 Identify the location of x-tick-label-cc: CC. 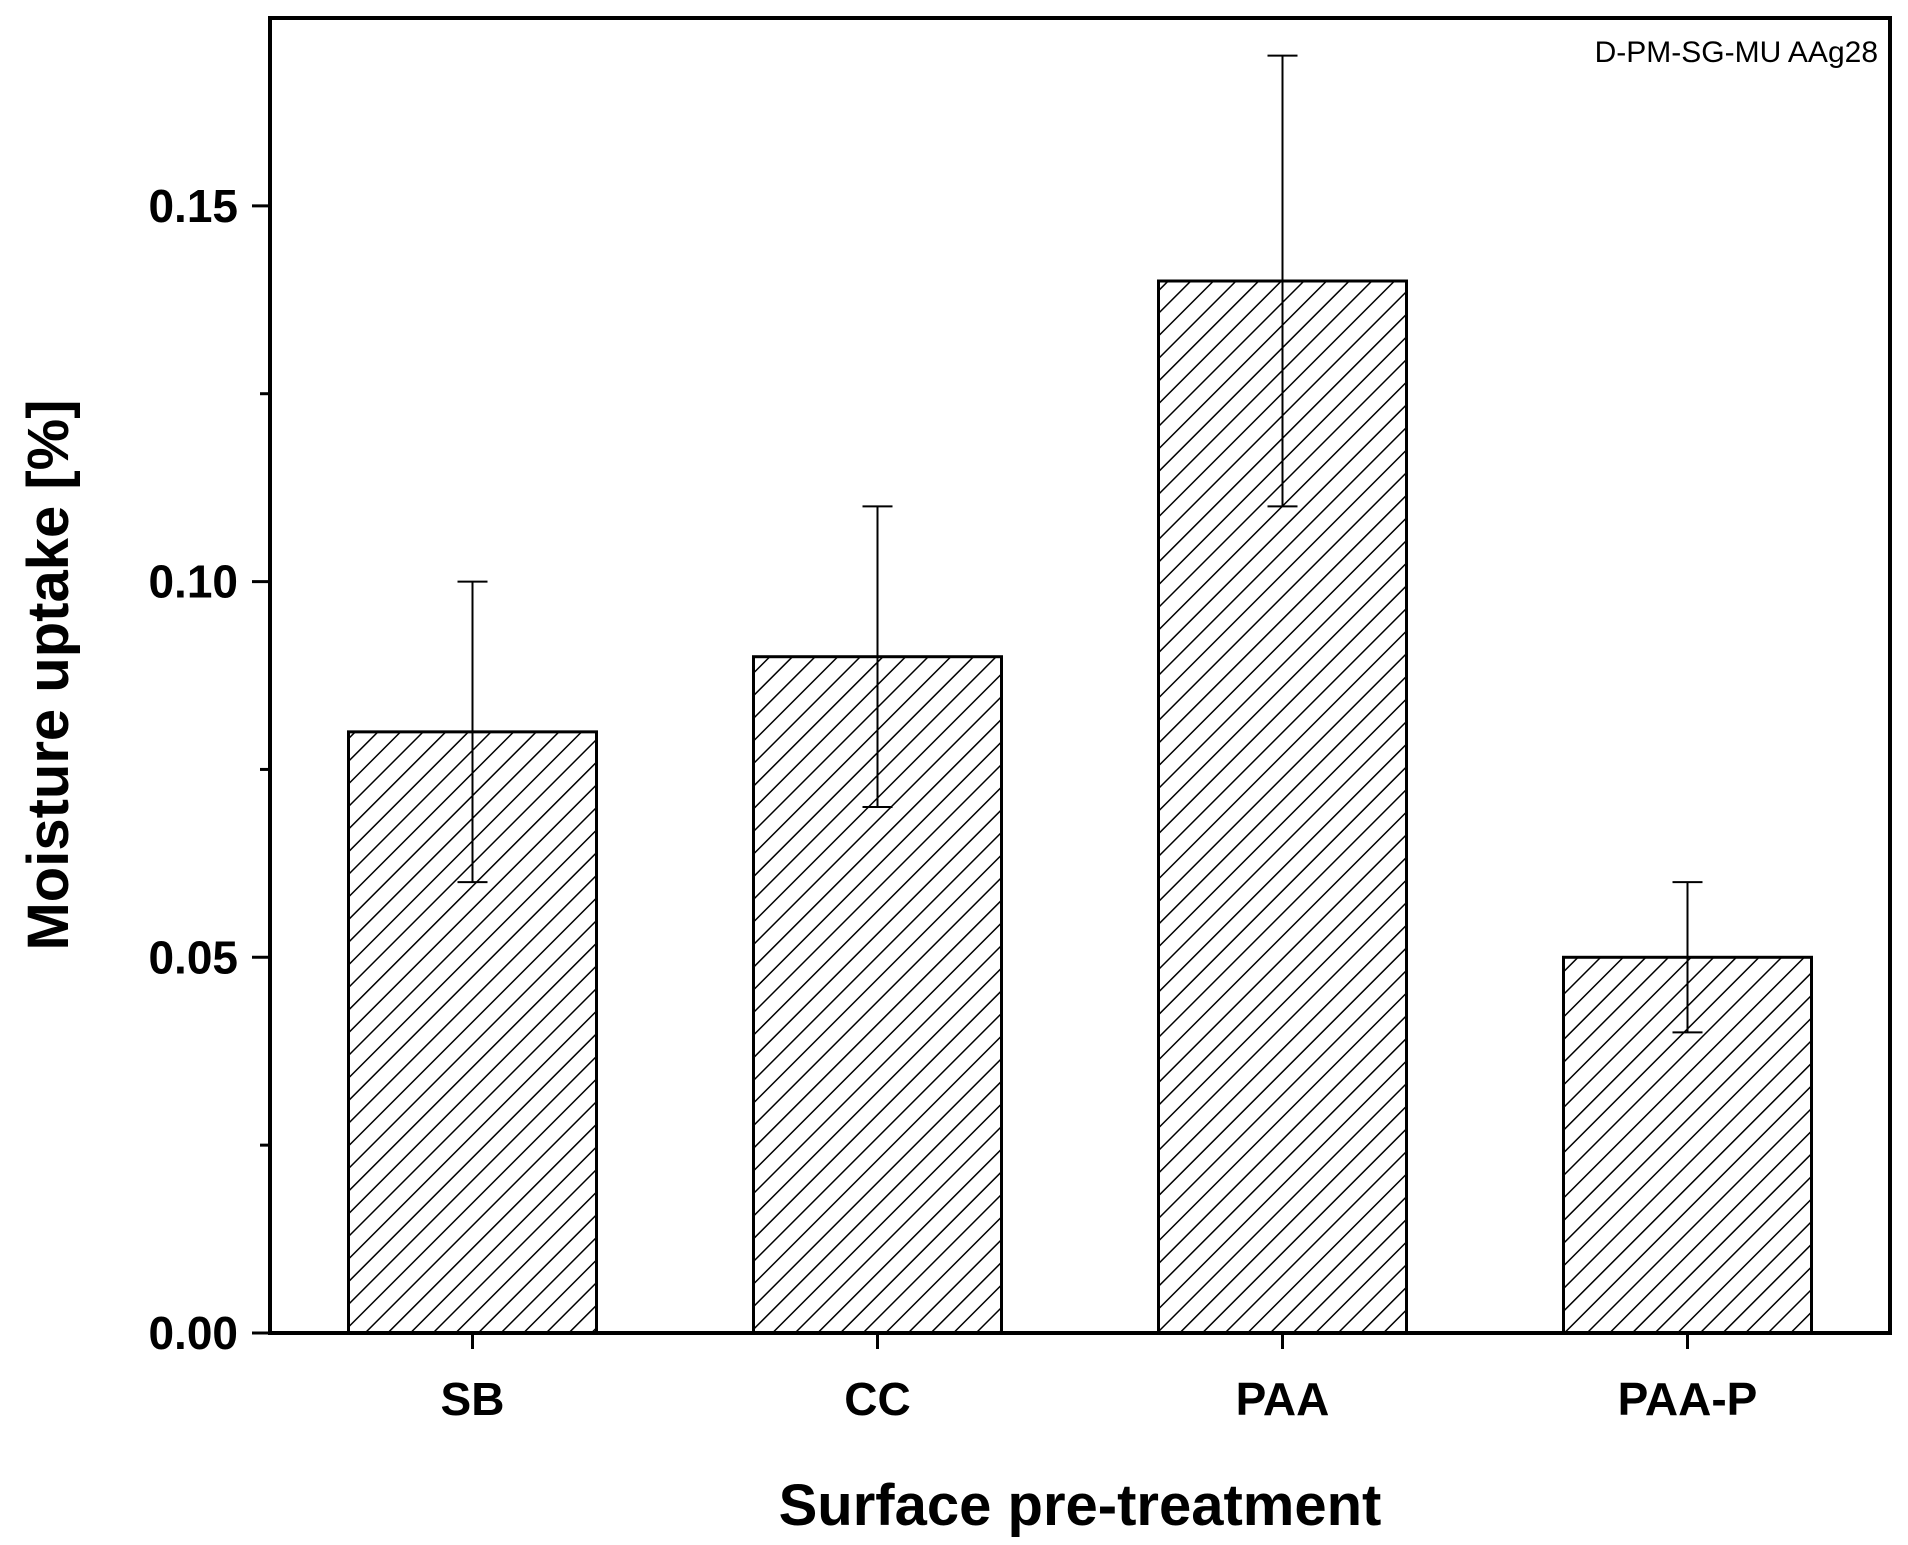
(877, 1399).